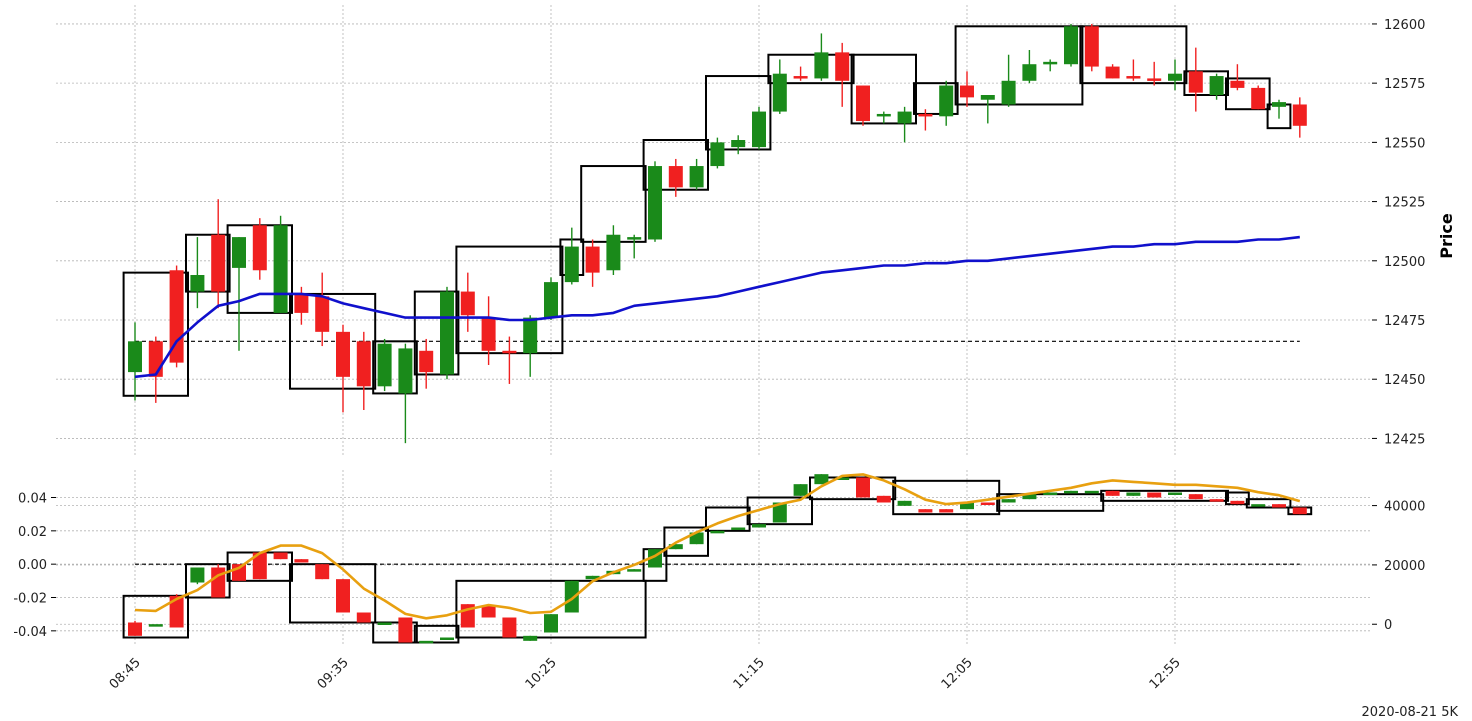 Image resolution: width=1472 pixels, height=721 pixels. Describe the element at coordinates (1404, 25) in the screenshot. I see `price-tick-label: 12600` at that location.